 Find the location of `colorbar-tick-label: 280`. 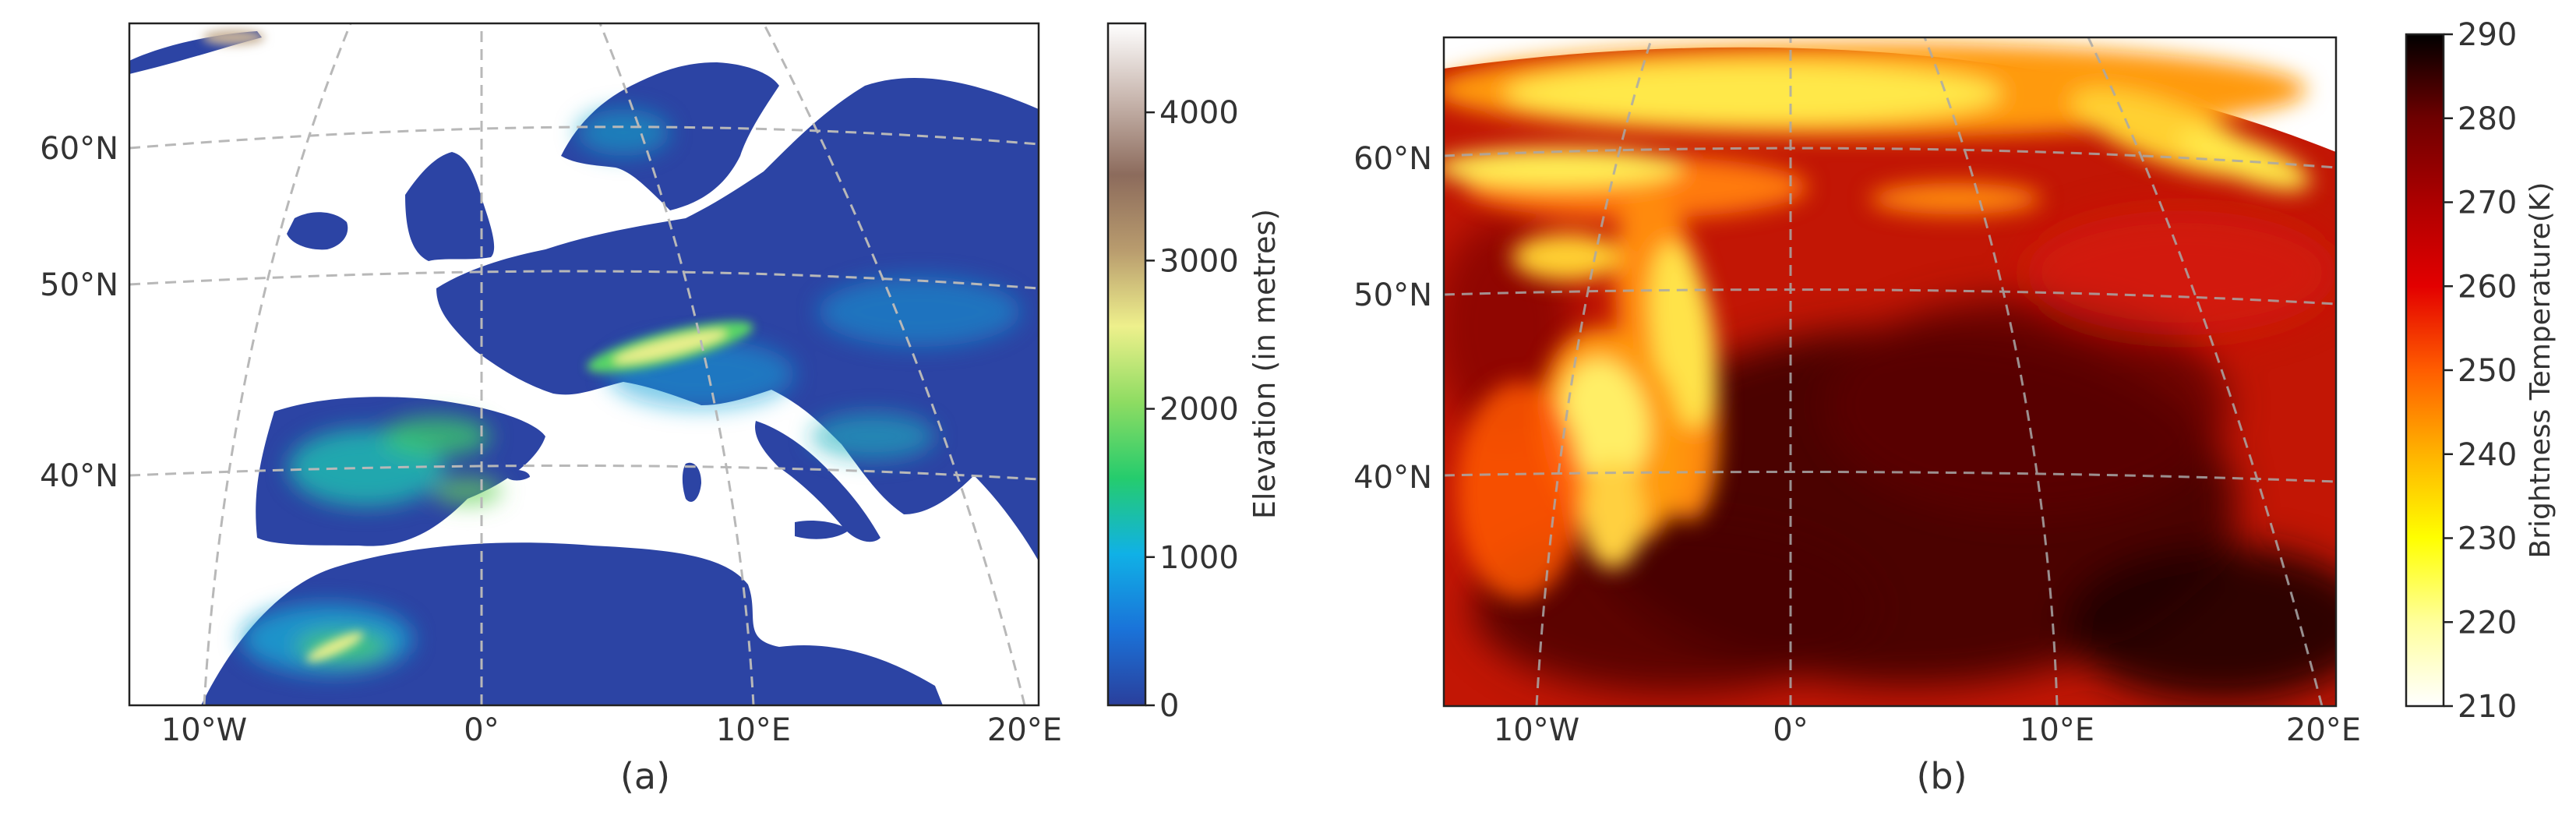

colorbar-tick-label: 280 is located at coordinates (2487, 119).